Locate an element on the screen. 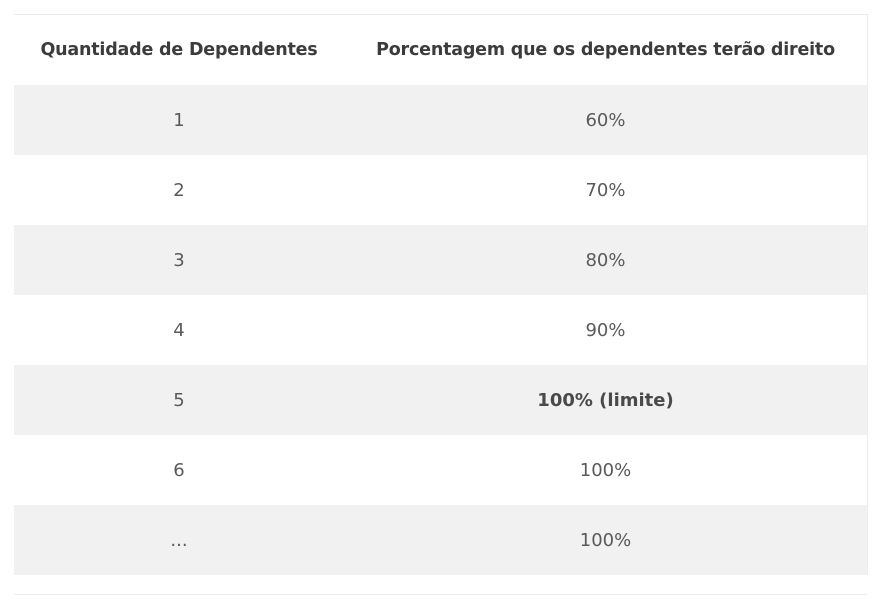 The width and height of the screenshot is (886, 615). cell-dependents: 4 is located at coordinates (179, 330).